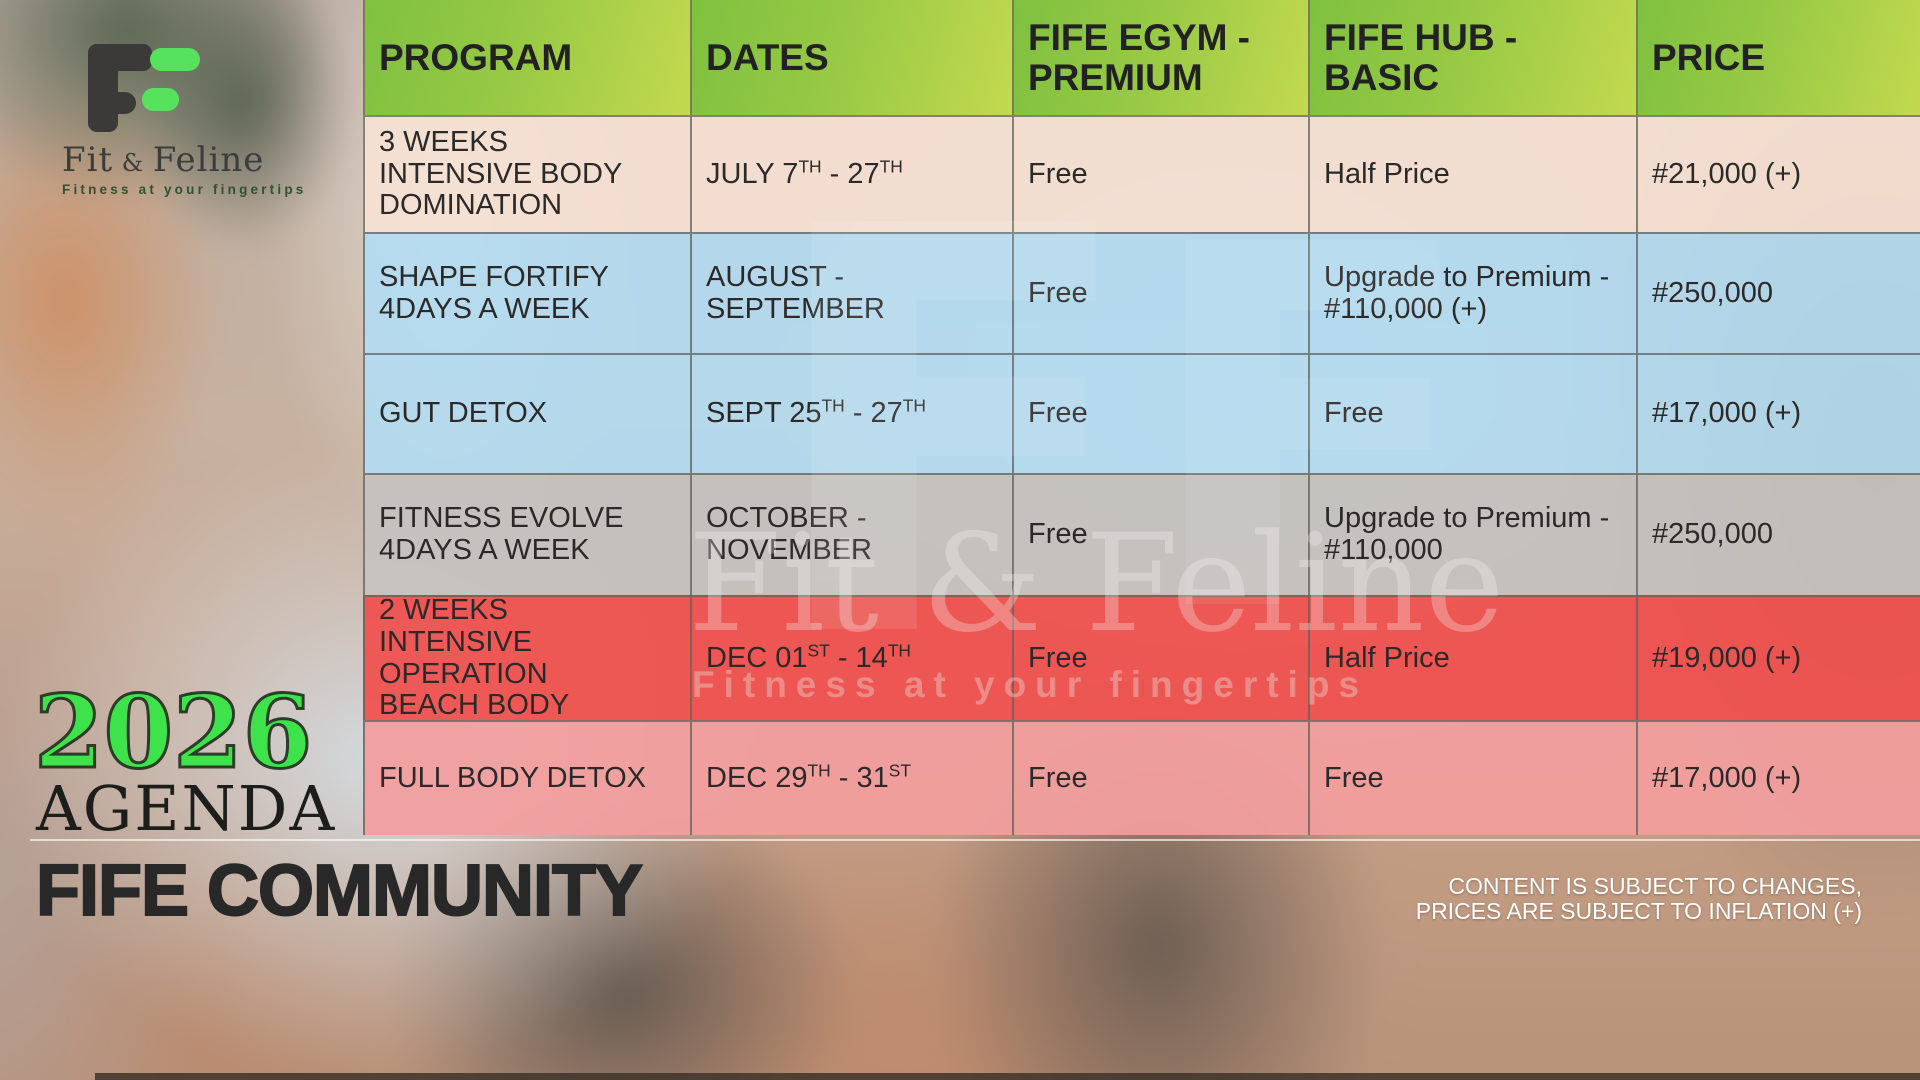 This screenshot has height=1080, width=1920. Describe the element at coordinates (1778, 173) in the screenshot. I see `table-cell-price: #21,000 (+)` at that location.